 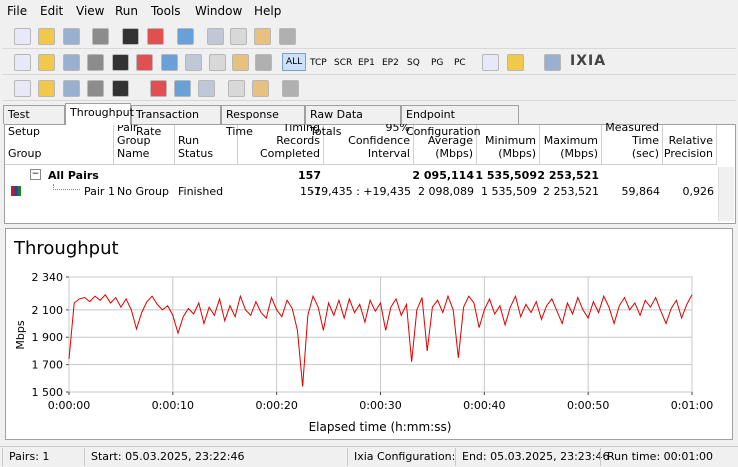 I want to click on menu-item: File, so click(x=17, y=11).